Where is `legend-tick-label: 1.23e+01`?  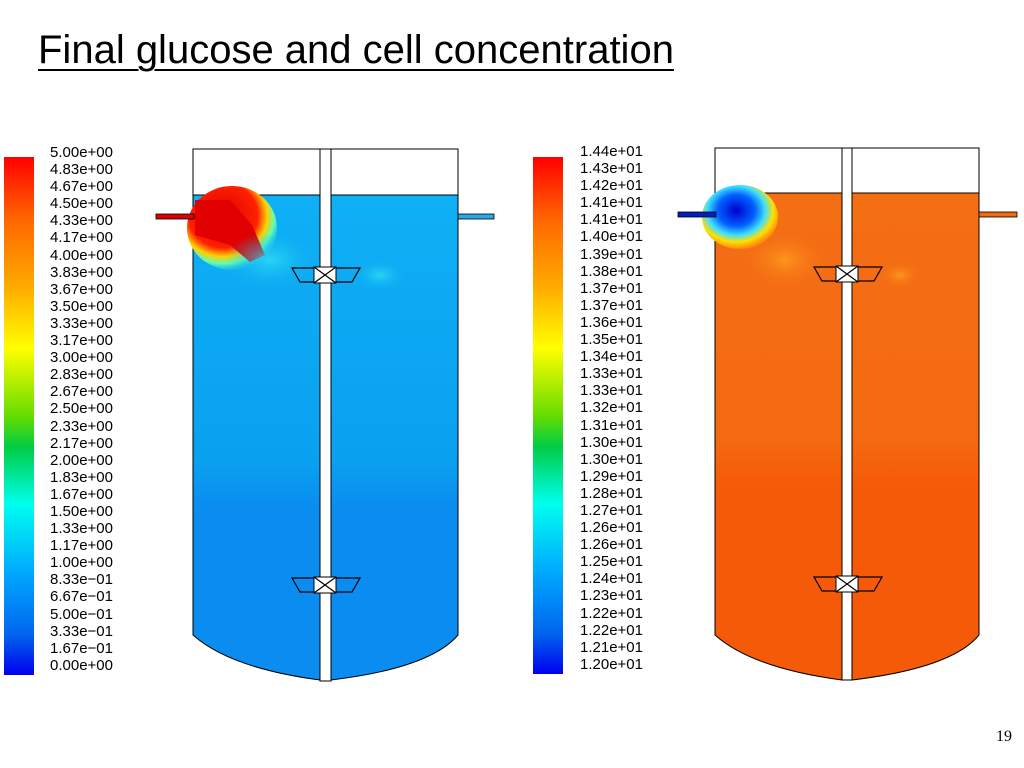
legend-tick-label: 1.23e+01 is located at coordinates (611, 596).